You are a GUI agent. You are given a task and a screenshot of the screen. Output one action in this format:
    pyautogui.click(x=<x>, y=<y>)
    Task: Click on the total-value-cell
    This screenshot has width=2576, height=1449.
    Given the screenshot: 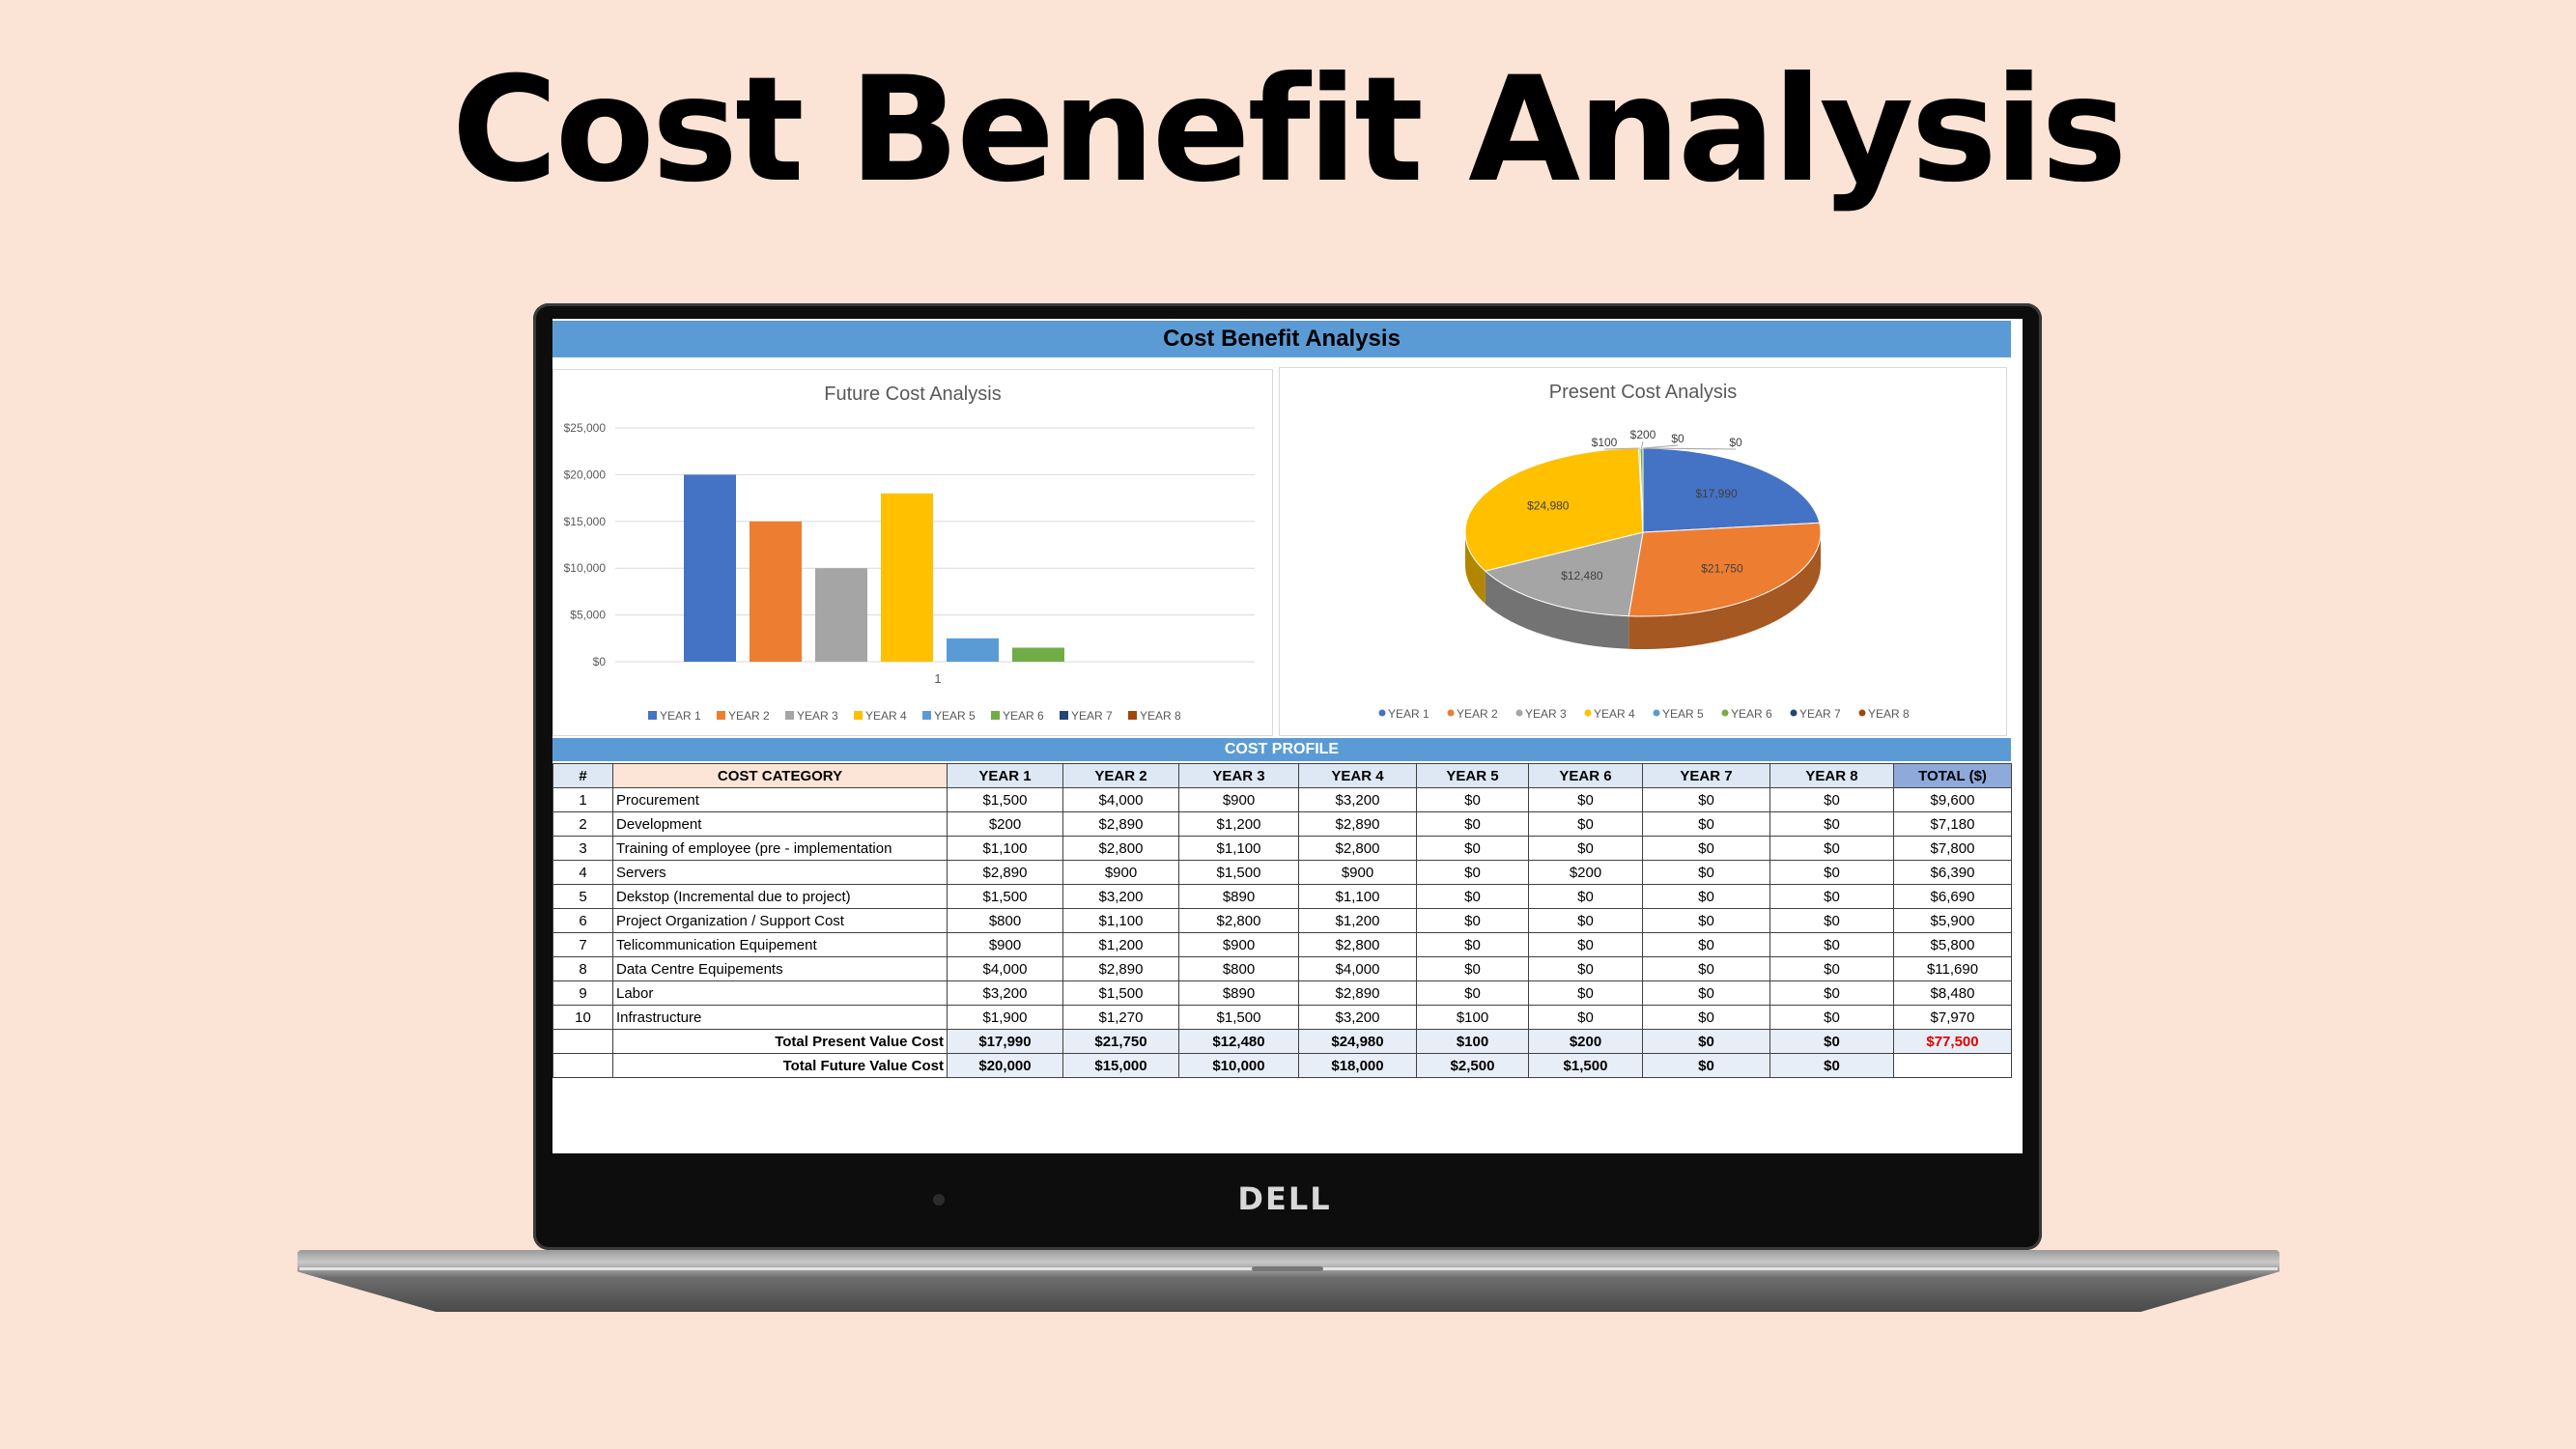 What is the action you would take?
    pyautogui.click(x=1952, y=1065)
    